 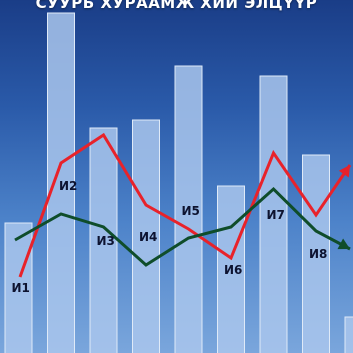 I want to click on bar-И7, so click(x=273, y=214).